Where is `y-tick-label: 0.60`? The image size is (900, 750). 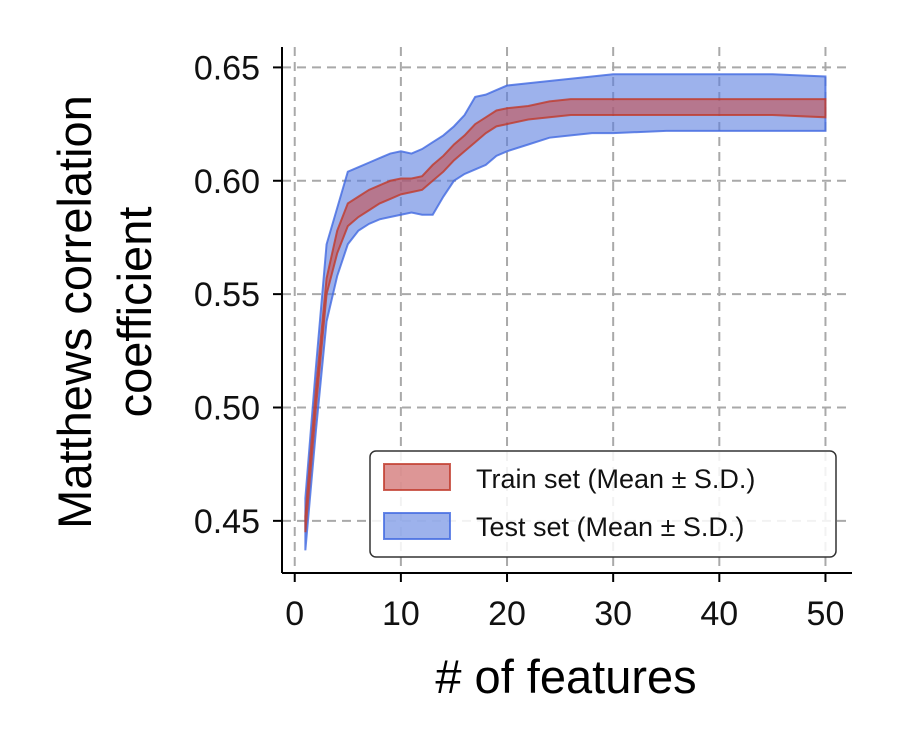 y-tick-label: 0.60 is located at coordinates (227, 182).